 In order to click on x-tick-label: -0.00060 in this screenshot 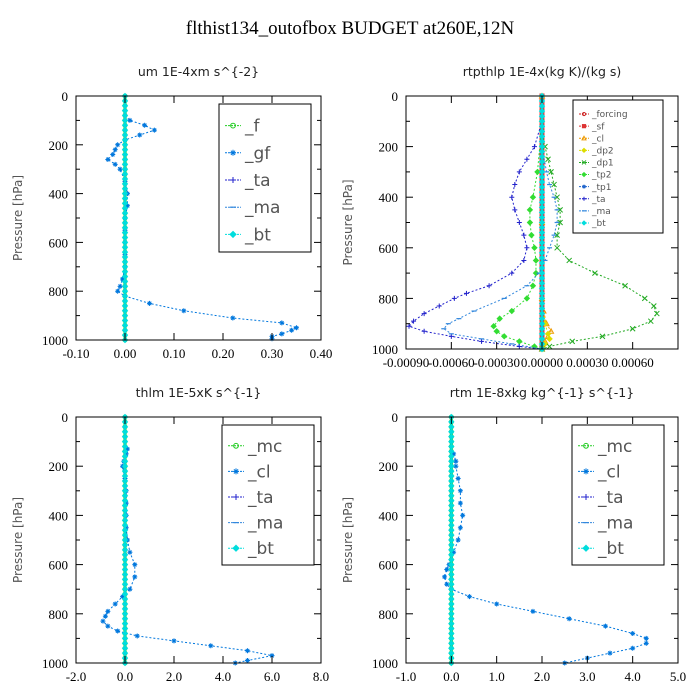, I will do `click(451, 362)`.